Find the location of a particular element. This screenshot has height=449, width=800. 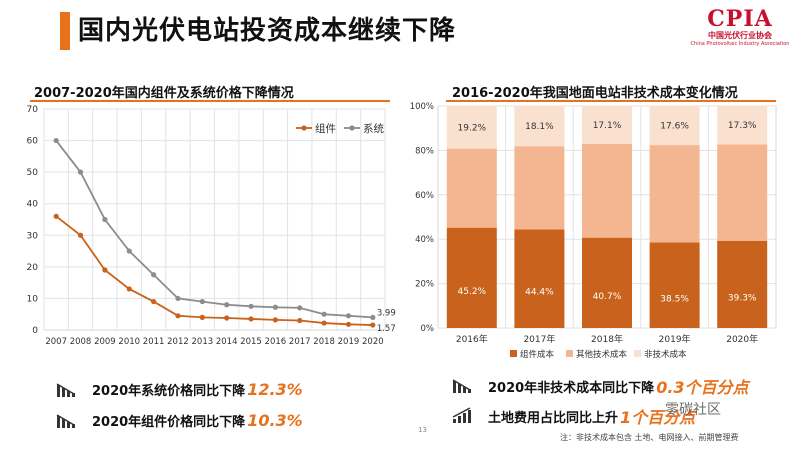

y-tick-label: 60 is located at coordinates (33, 142).